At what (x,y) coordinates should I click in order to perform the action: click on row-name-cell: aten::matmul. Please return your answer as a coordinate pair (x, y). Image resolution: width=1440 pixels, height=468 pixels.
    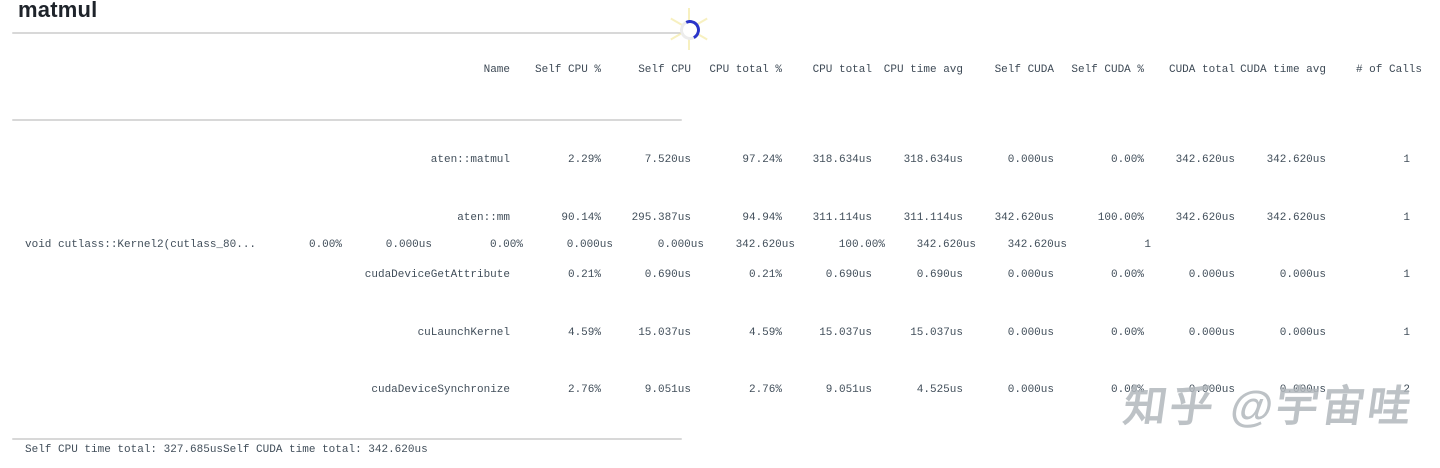
    Looking at the image, I should click on (470, 160).